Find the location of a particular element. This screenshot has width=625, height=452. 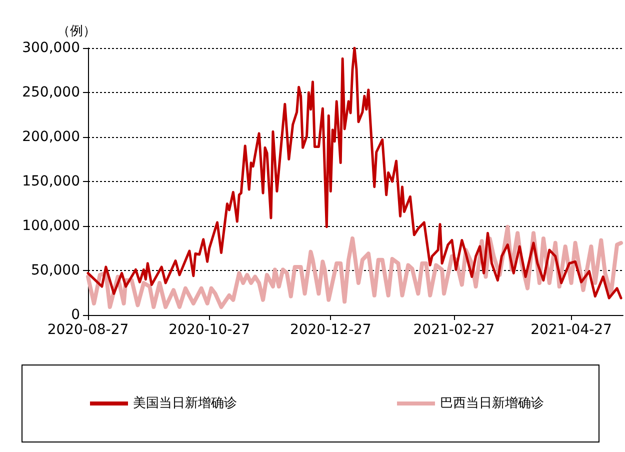

x-tick-label: 2021-04-27 is located at coordinates (571, 330).